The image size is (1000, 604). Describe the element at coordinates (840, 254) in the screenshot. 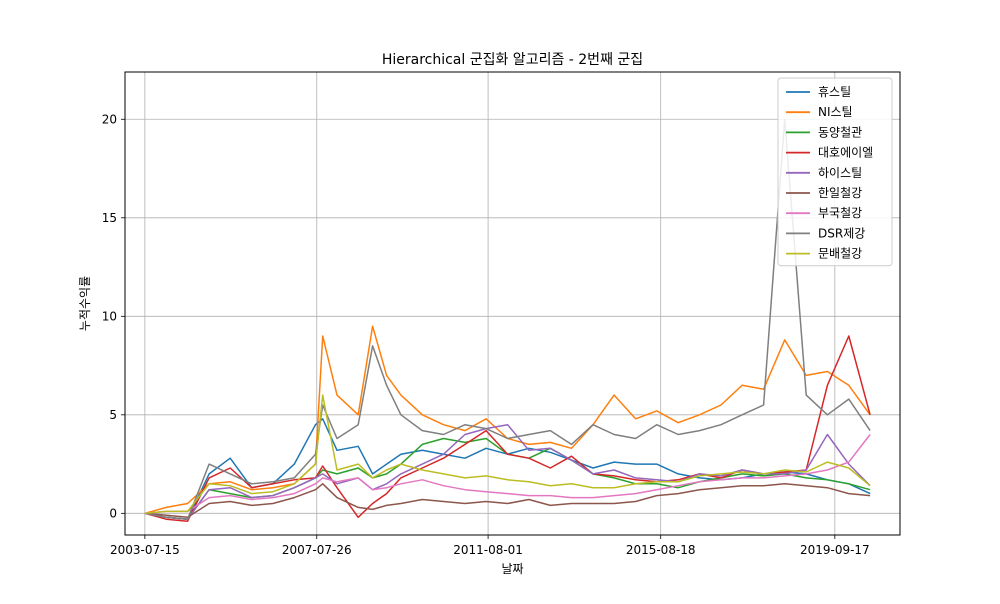

I see `legend-label: 문배철강` at that location.